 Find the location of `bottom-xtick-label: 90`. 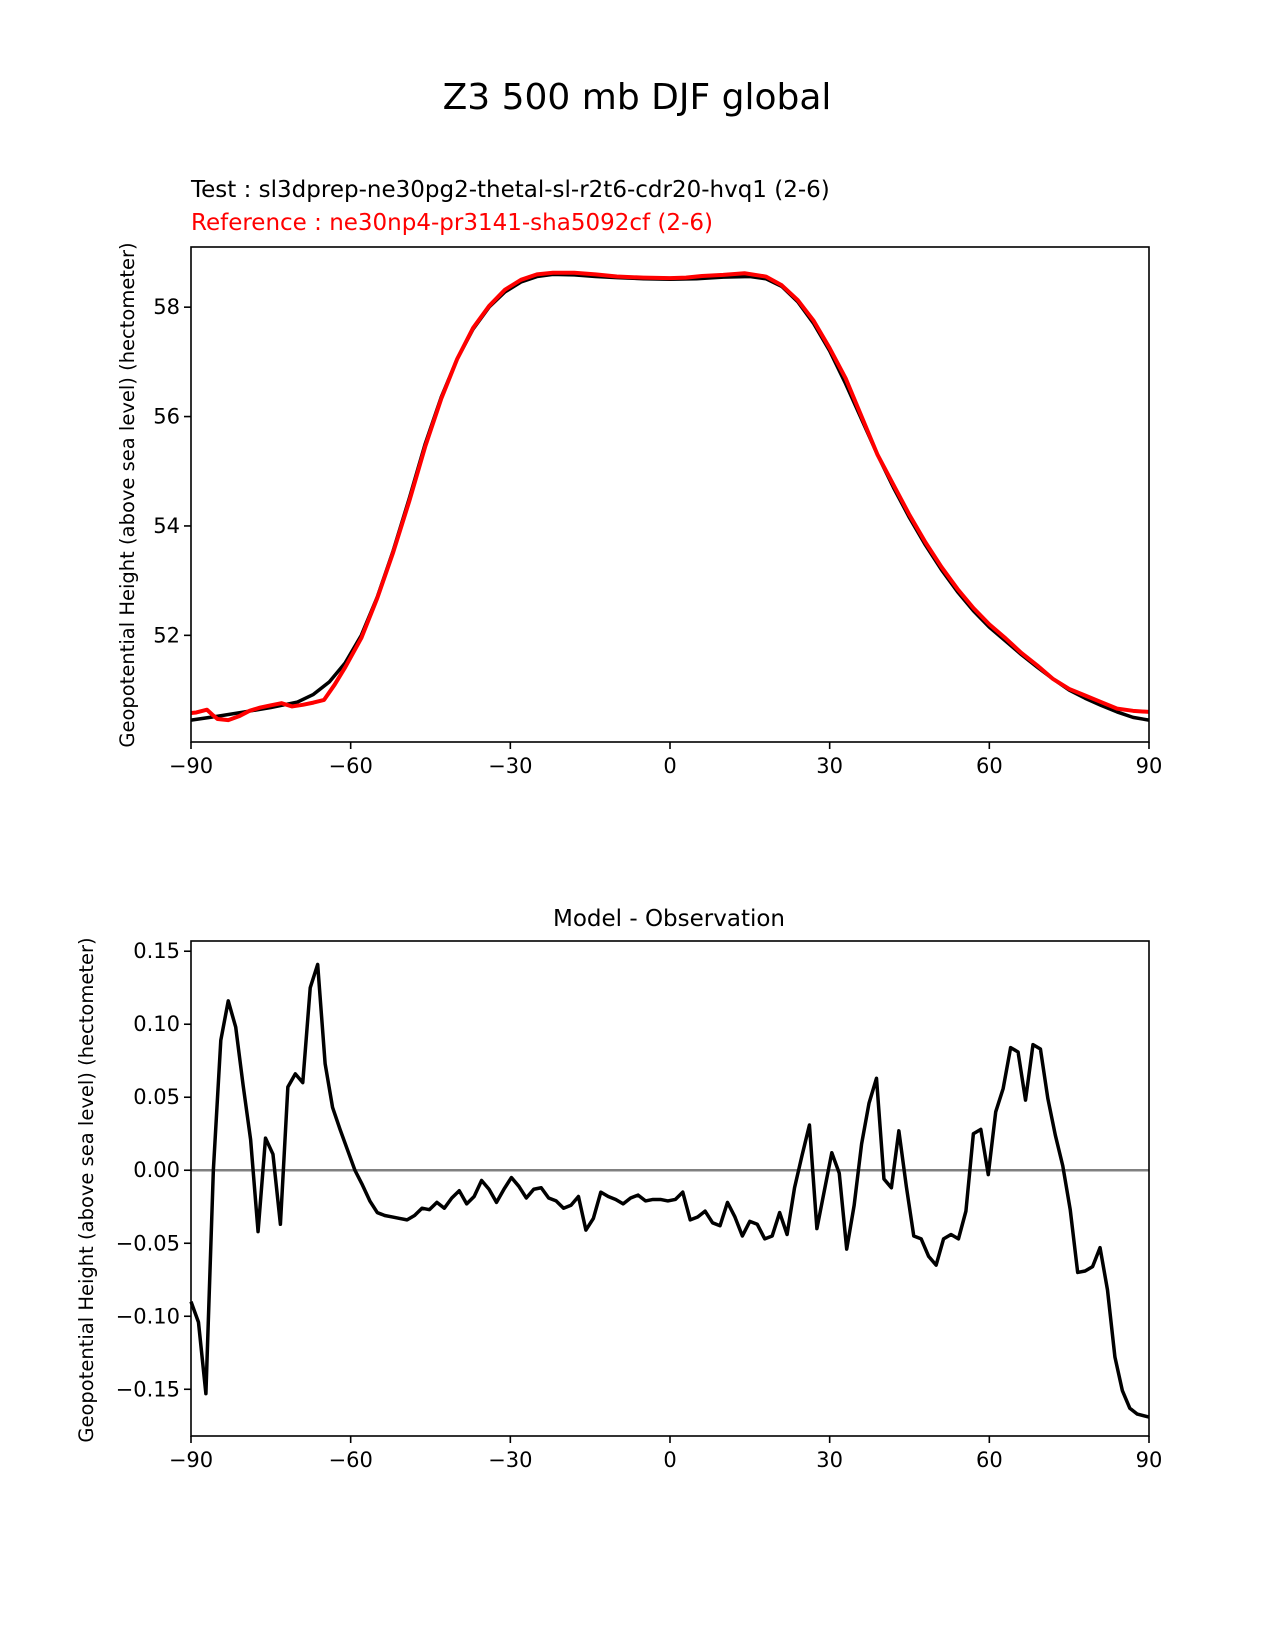

bottom-xtick-label: 90 is located at coordinates (1149, 1460).